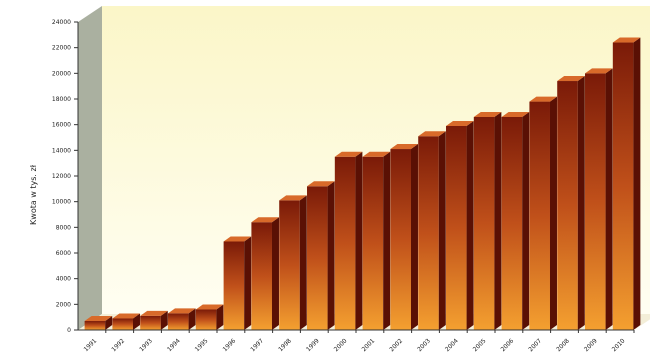 The height and width of the screenshot is (363, 650). Describe the element at coordinates (90, 168) in the screenshot. I see `side-wall` at that location.